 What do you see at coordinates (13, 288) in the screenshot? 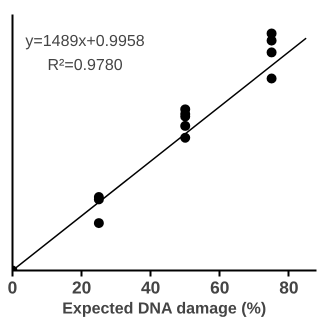
I see `x-tick-label: 0` at bounding box center [13, 288].